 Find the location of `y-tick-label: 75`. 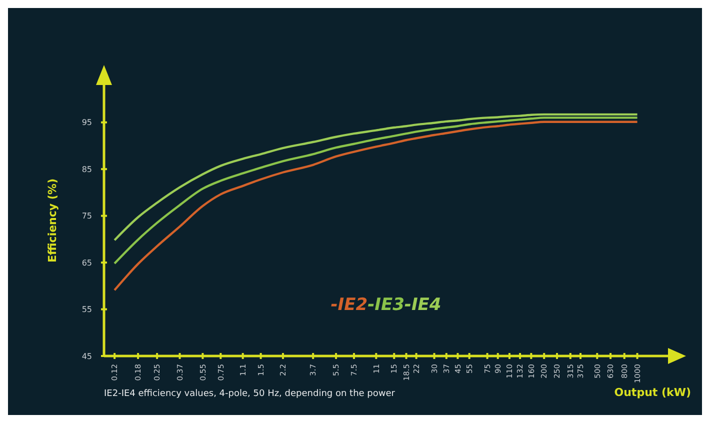

y-tick-label: 75 is located at coordinates (87, 216).